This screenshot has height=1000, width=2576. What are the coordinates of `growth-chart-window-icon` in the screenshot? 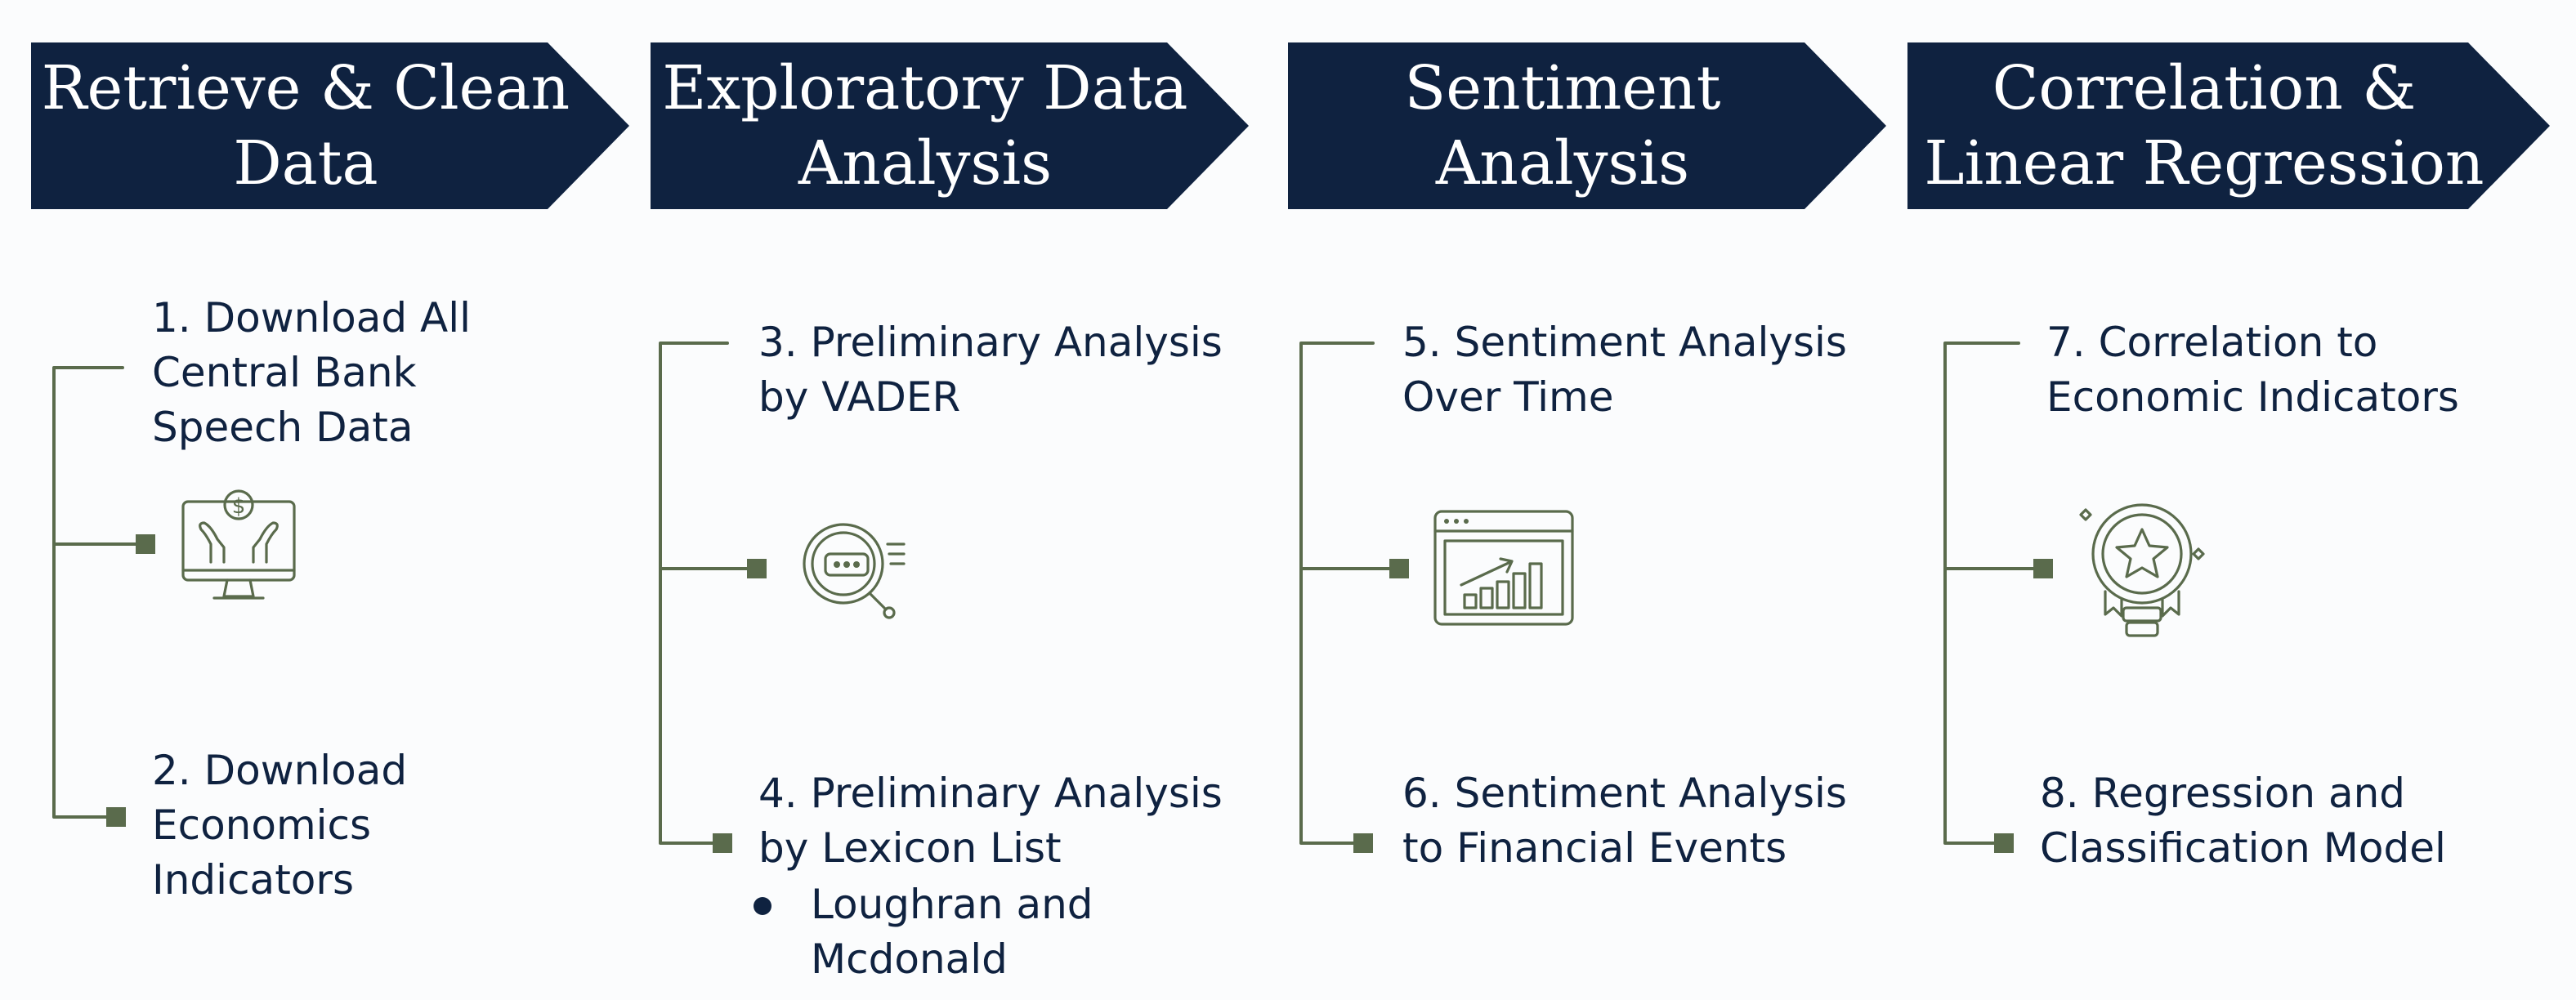 It's located at (1503, 568).